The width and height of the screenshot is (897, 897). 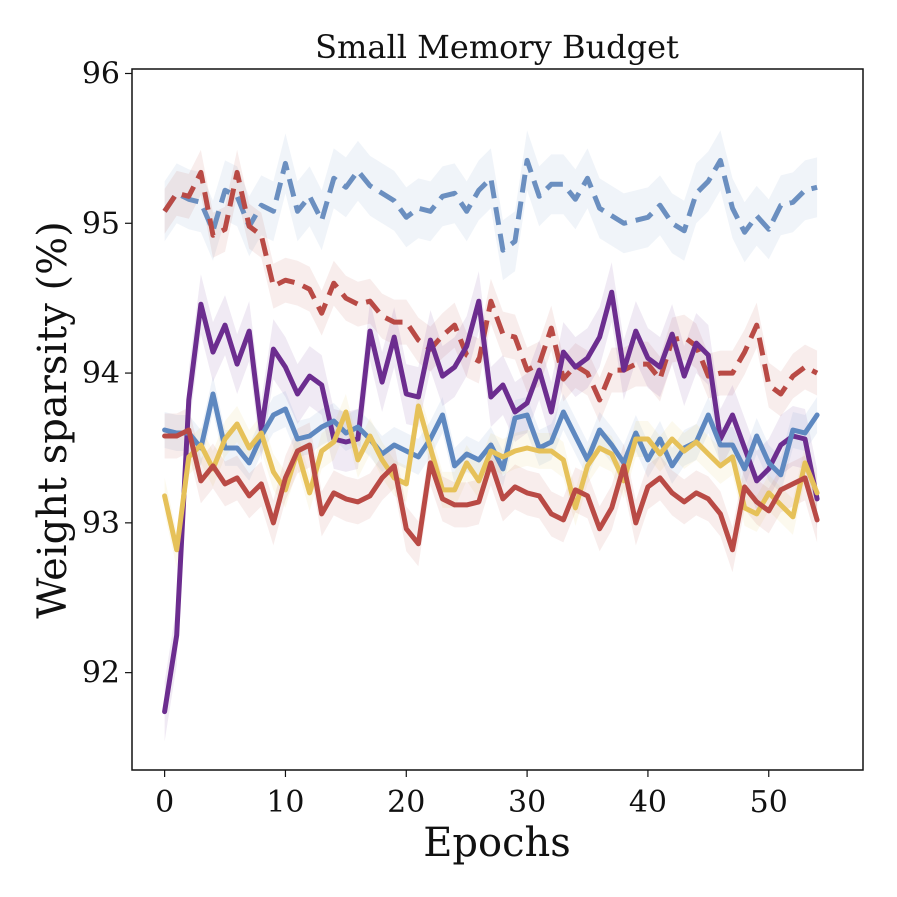 I want to click on y-axis-label: Weight sparsity (%), so click(x=53, y=420).